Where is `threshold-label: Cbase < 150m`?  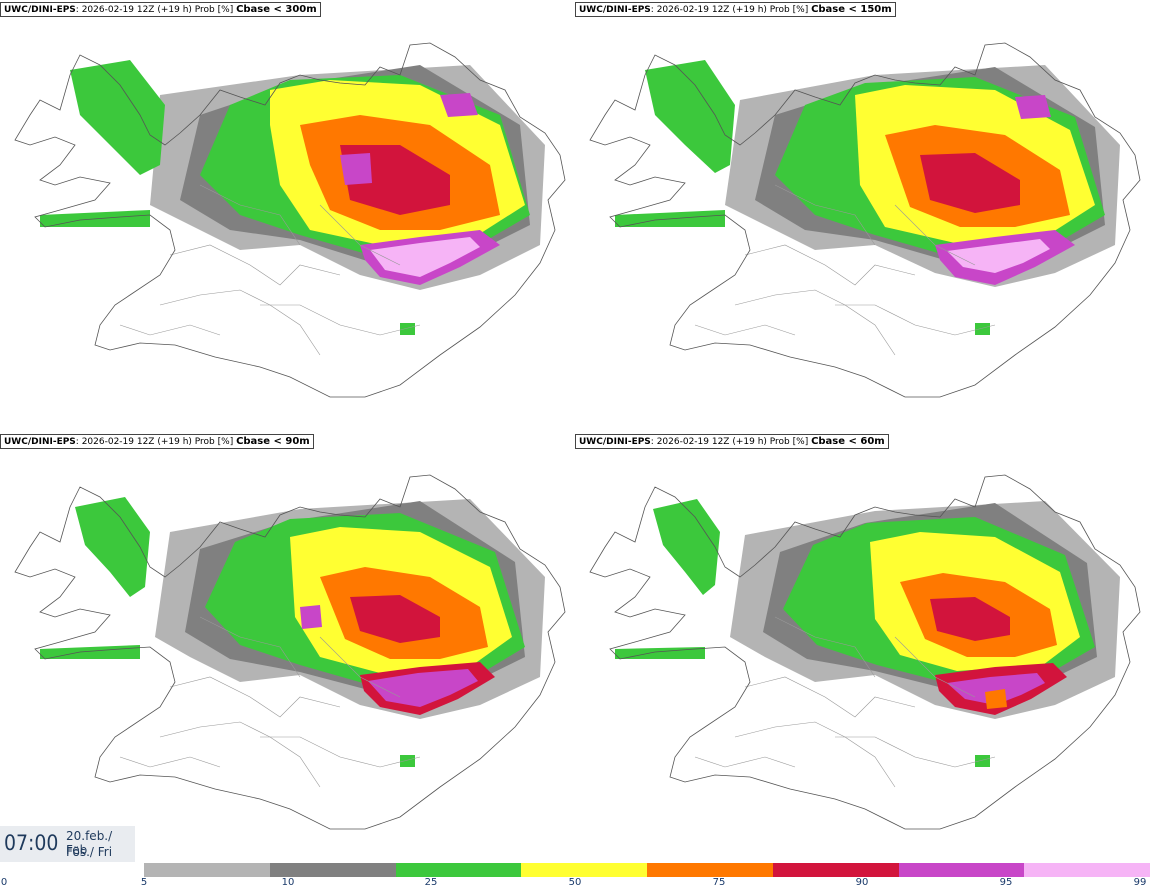
threshold-label: Cbase < 150m is located at coordinates (851, 9).